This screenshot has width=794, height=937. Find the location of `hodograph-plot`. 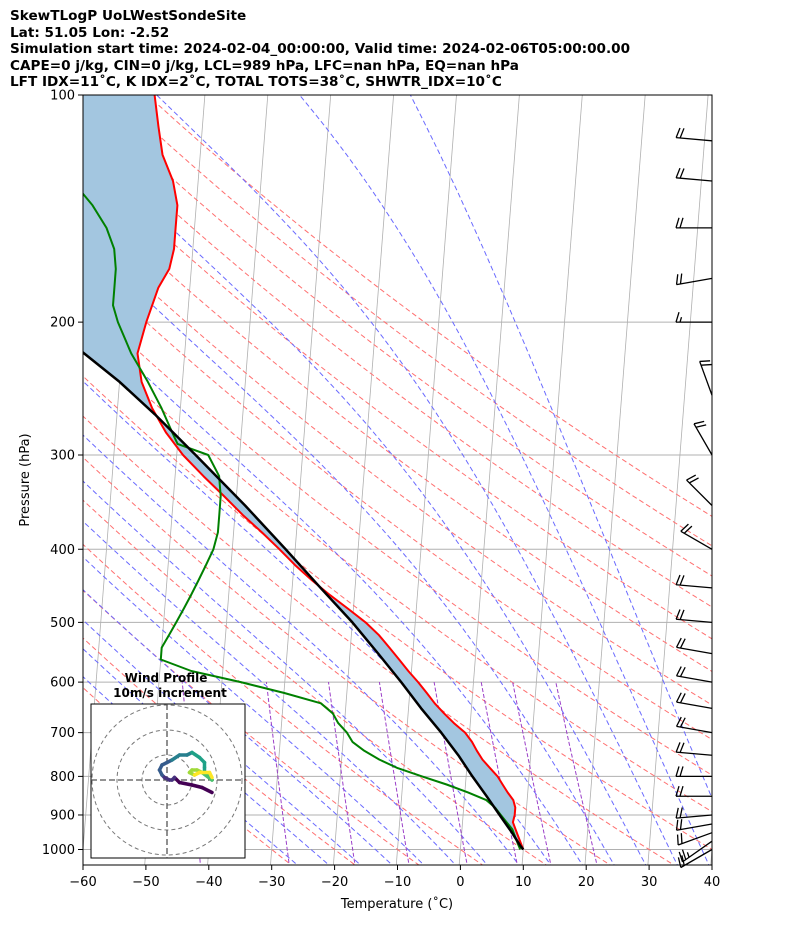

hodograph-plot is located at coordinates (168, 781).